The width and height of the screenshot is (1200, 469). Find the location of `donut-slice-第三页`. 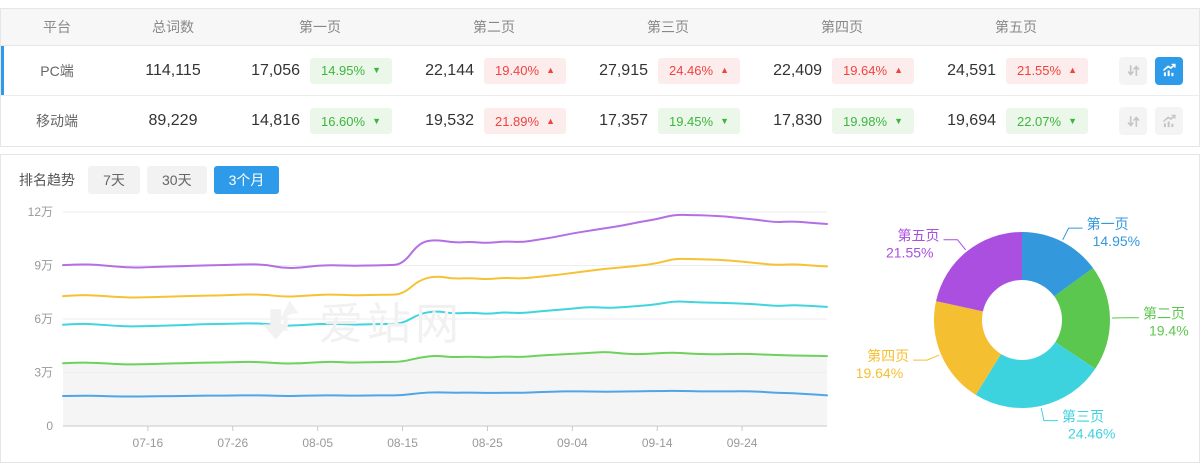

donut-slice-第三页 is located at coordinates (1035, 375).